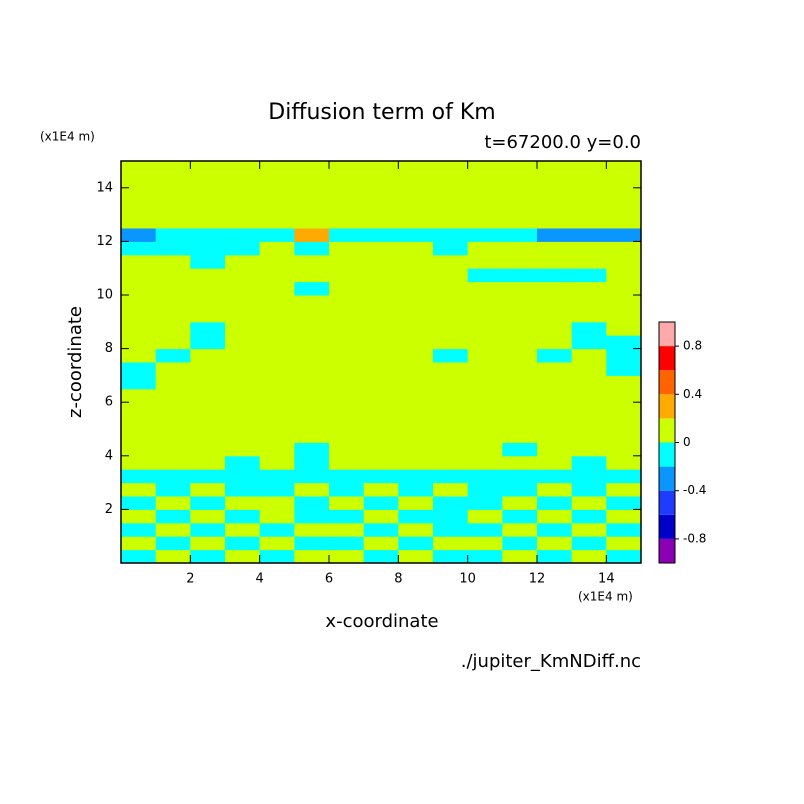  I want to click on colorbar-tick-label: 0.4, so click(692, 394).